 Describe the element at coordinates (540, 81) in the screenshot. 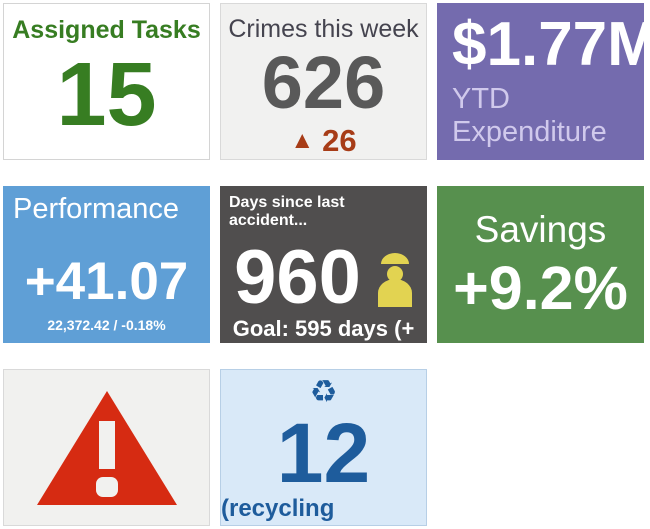

I see `tile-ytd-expenditure: $1.77M YTD Expenditure` at that location.